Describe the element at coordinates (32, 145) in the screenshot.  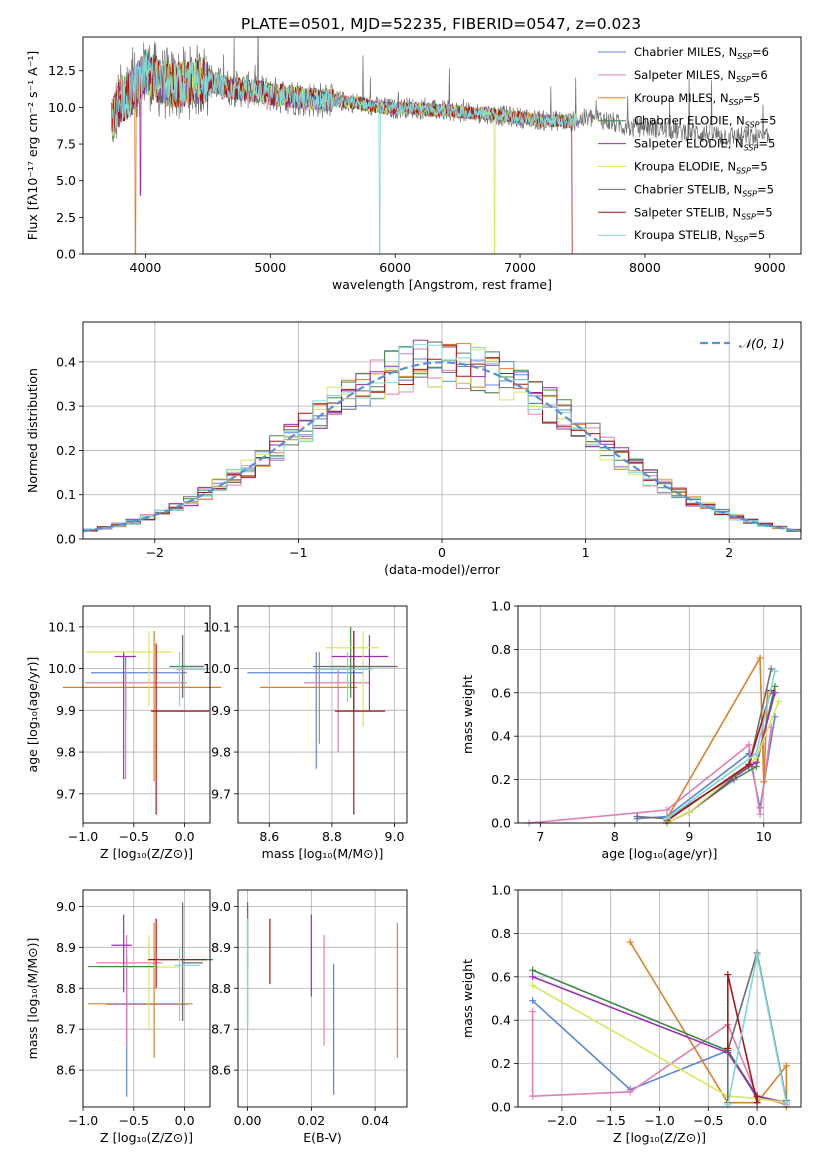
I see `y-axis-label: Flux [fλ10⁻¹⁷ erg cm⁻² s⁻¹ A⁻¹]` at that location.